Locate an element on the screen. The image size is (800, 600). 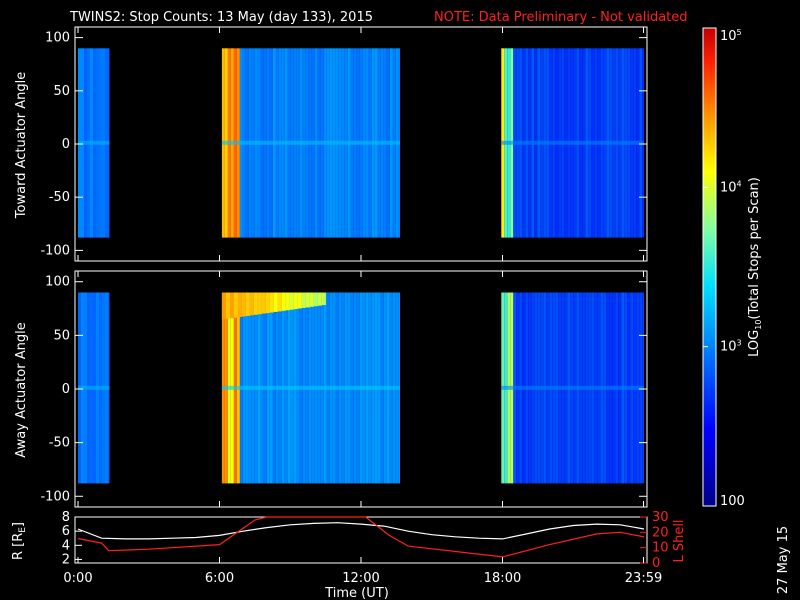
orbit-left-tick: 4 is located at coordinates (66, 545).